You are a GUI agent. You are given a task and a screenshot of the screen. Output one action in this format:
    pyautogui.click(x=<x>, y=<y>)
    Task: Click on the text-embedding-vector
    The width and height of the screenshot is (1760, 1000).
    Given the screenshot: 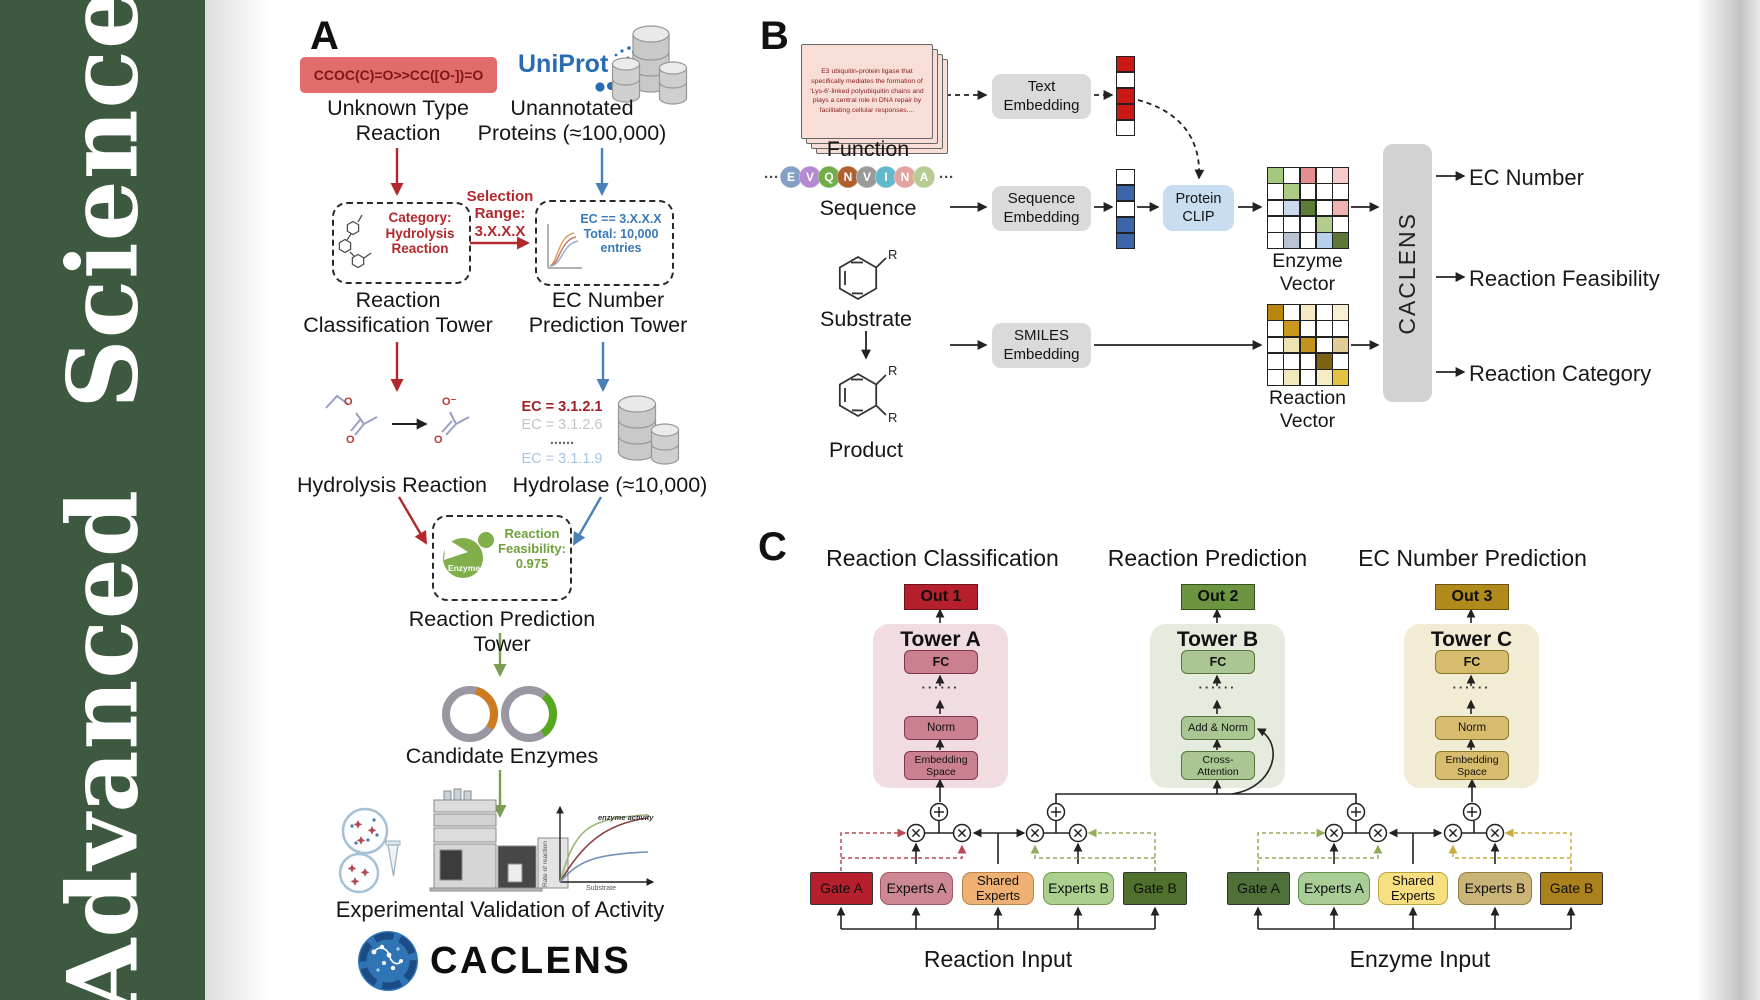 What is the action you would take?
    pyautogui.click(x=1125, y=96)
    